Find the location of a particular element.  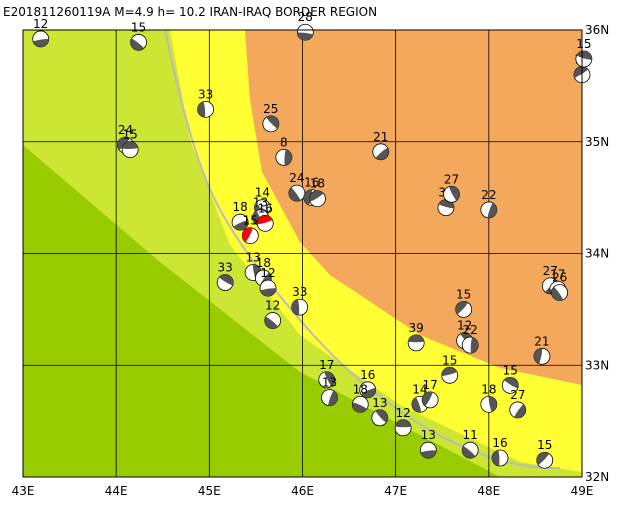

depth-label: 17 is located at coordinates (326, 365).